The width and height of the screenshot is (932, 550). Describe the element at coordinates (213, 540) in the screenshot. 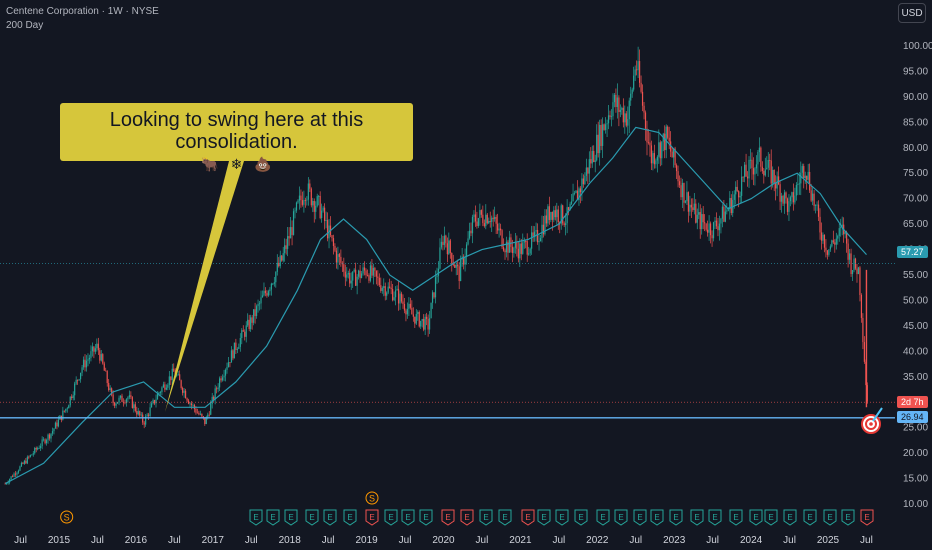

I see `time-axis-label: 2017` at that location.